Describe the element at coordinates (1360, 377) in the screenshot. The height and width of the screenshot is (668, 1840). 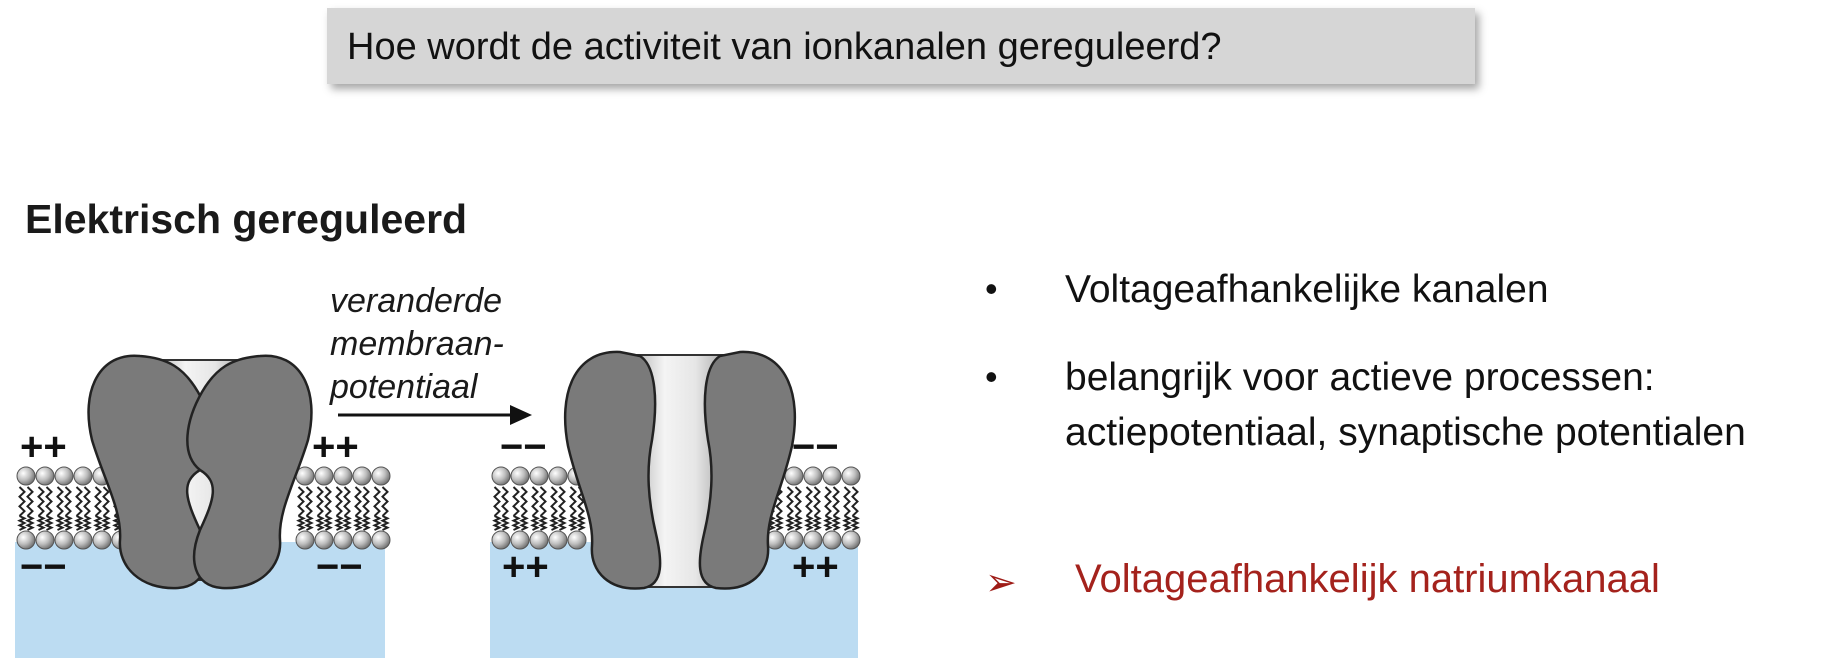
I see `bullet-text-2-line-1: belangrijk voor actieve processen:` at that location.